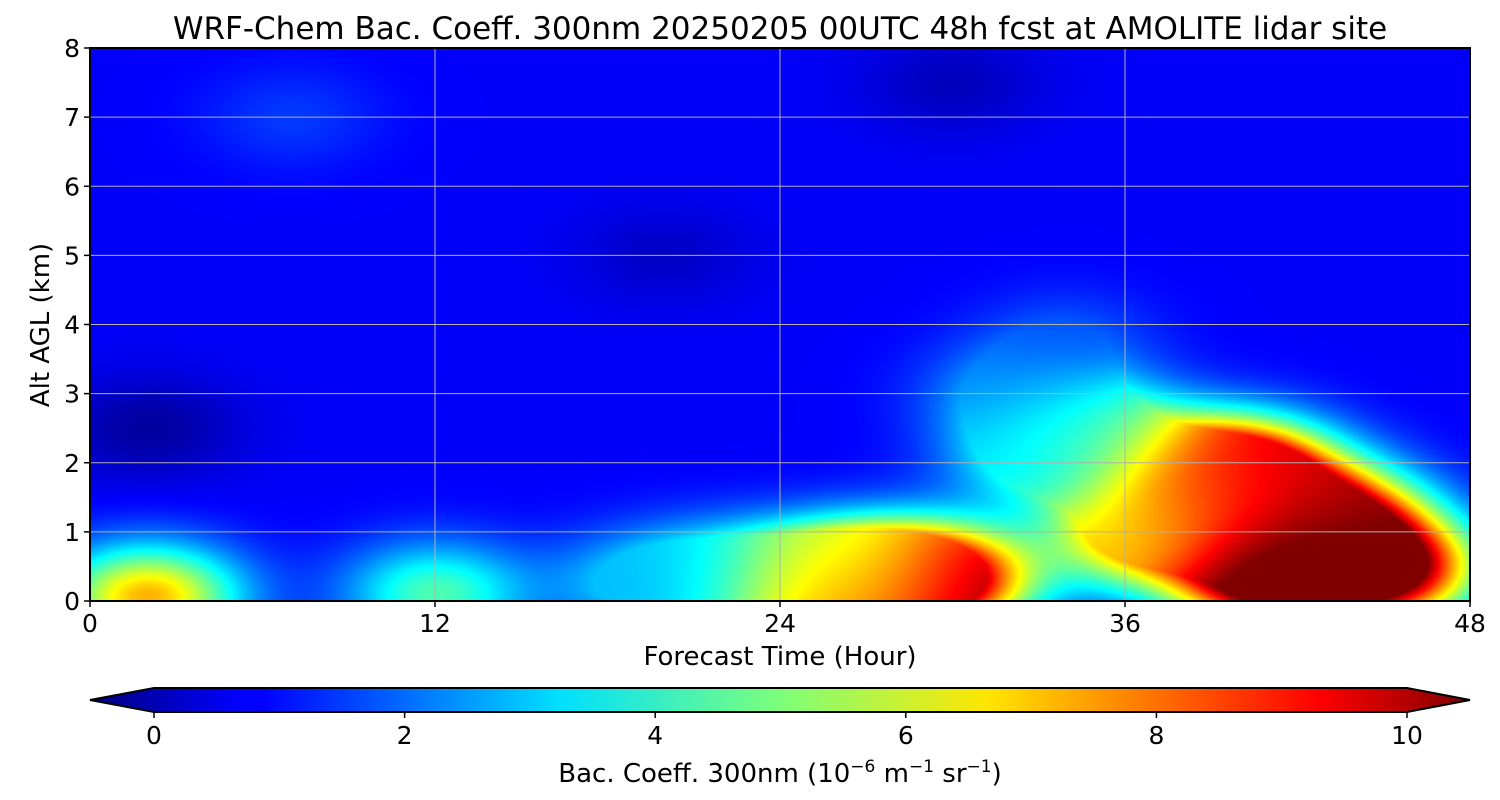 This screenshot has height=800, width=1500. What do you see at coordinates (655, 735) in the screenshot?
I see `colorbar-tick-label: 4` at bounding box center [655, 735].